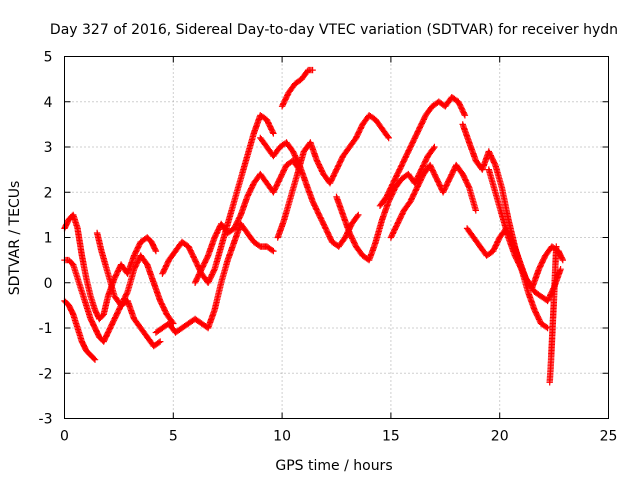 This screenshot has height=480, width=640. Describe the element at coordinates (173, 437) in the screenshot. I see `x-tick-label: 5` at that location.